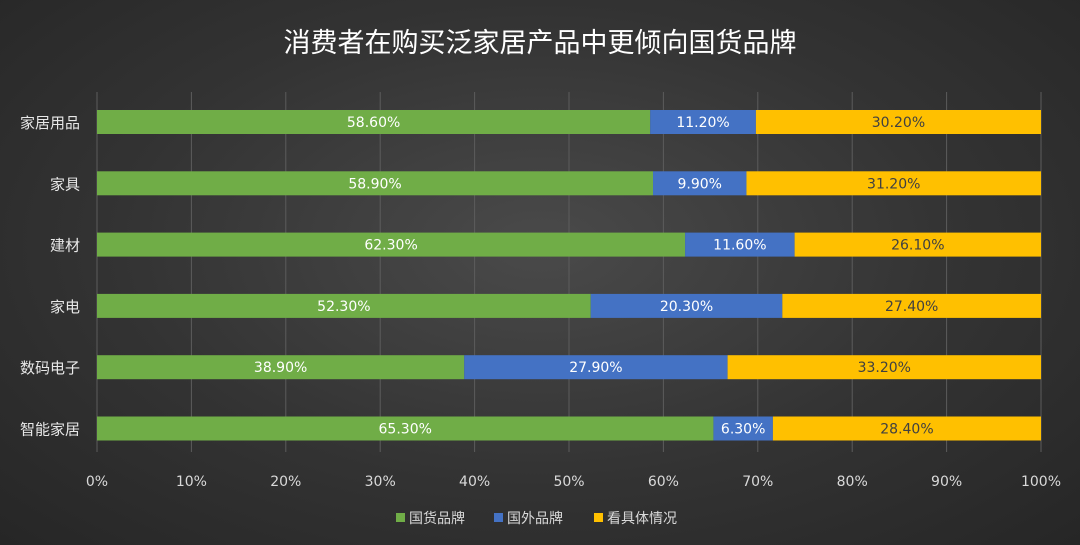 The width and height of the screenshot is (1080, 545). I want to click on x-tick-label: 0%, so click(97, 482).